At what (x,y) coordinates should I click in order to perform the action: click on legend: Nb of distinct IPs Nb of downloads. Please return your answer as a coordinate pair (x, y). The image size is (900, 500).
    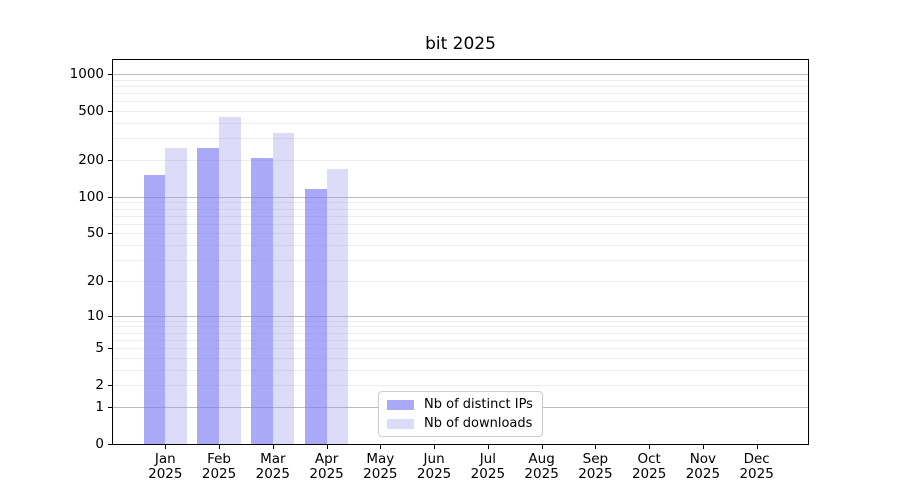
    Looking at the image, I should click on (460, 414).